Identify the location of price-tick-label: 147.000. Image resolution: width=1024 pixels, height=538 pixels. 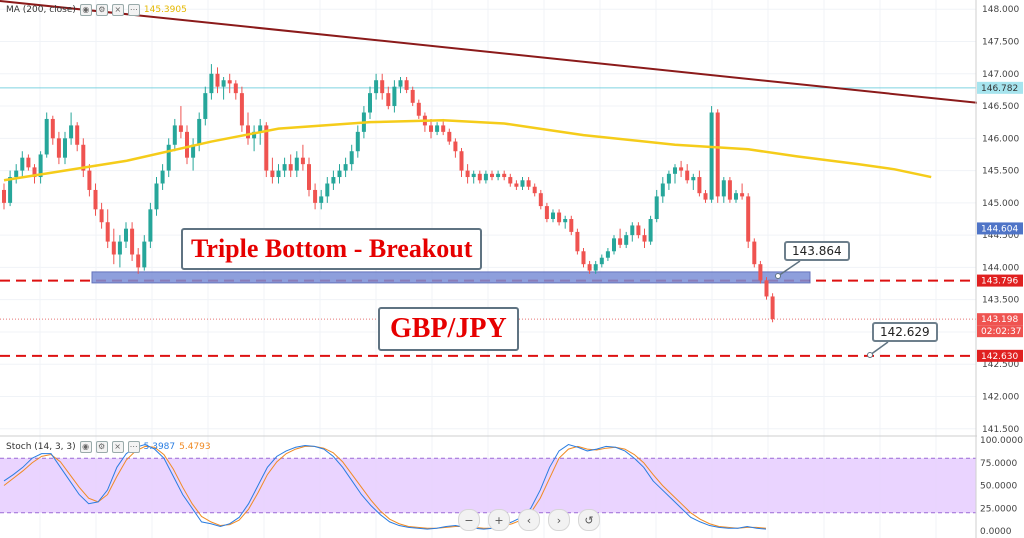
(1000, 75).